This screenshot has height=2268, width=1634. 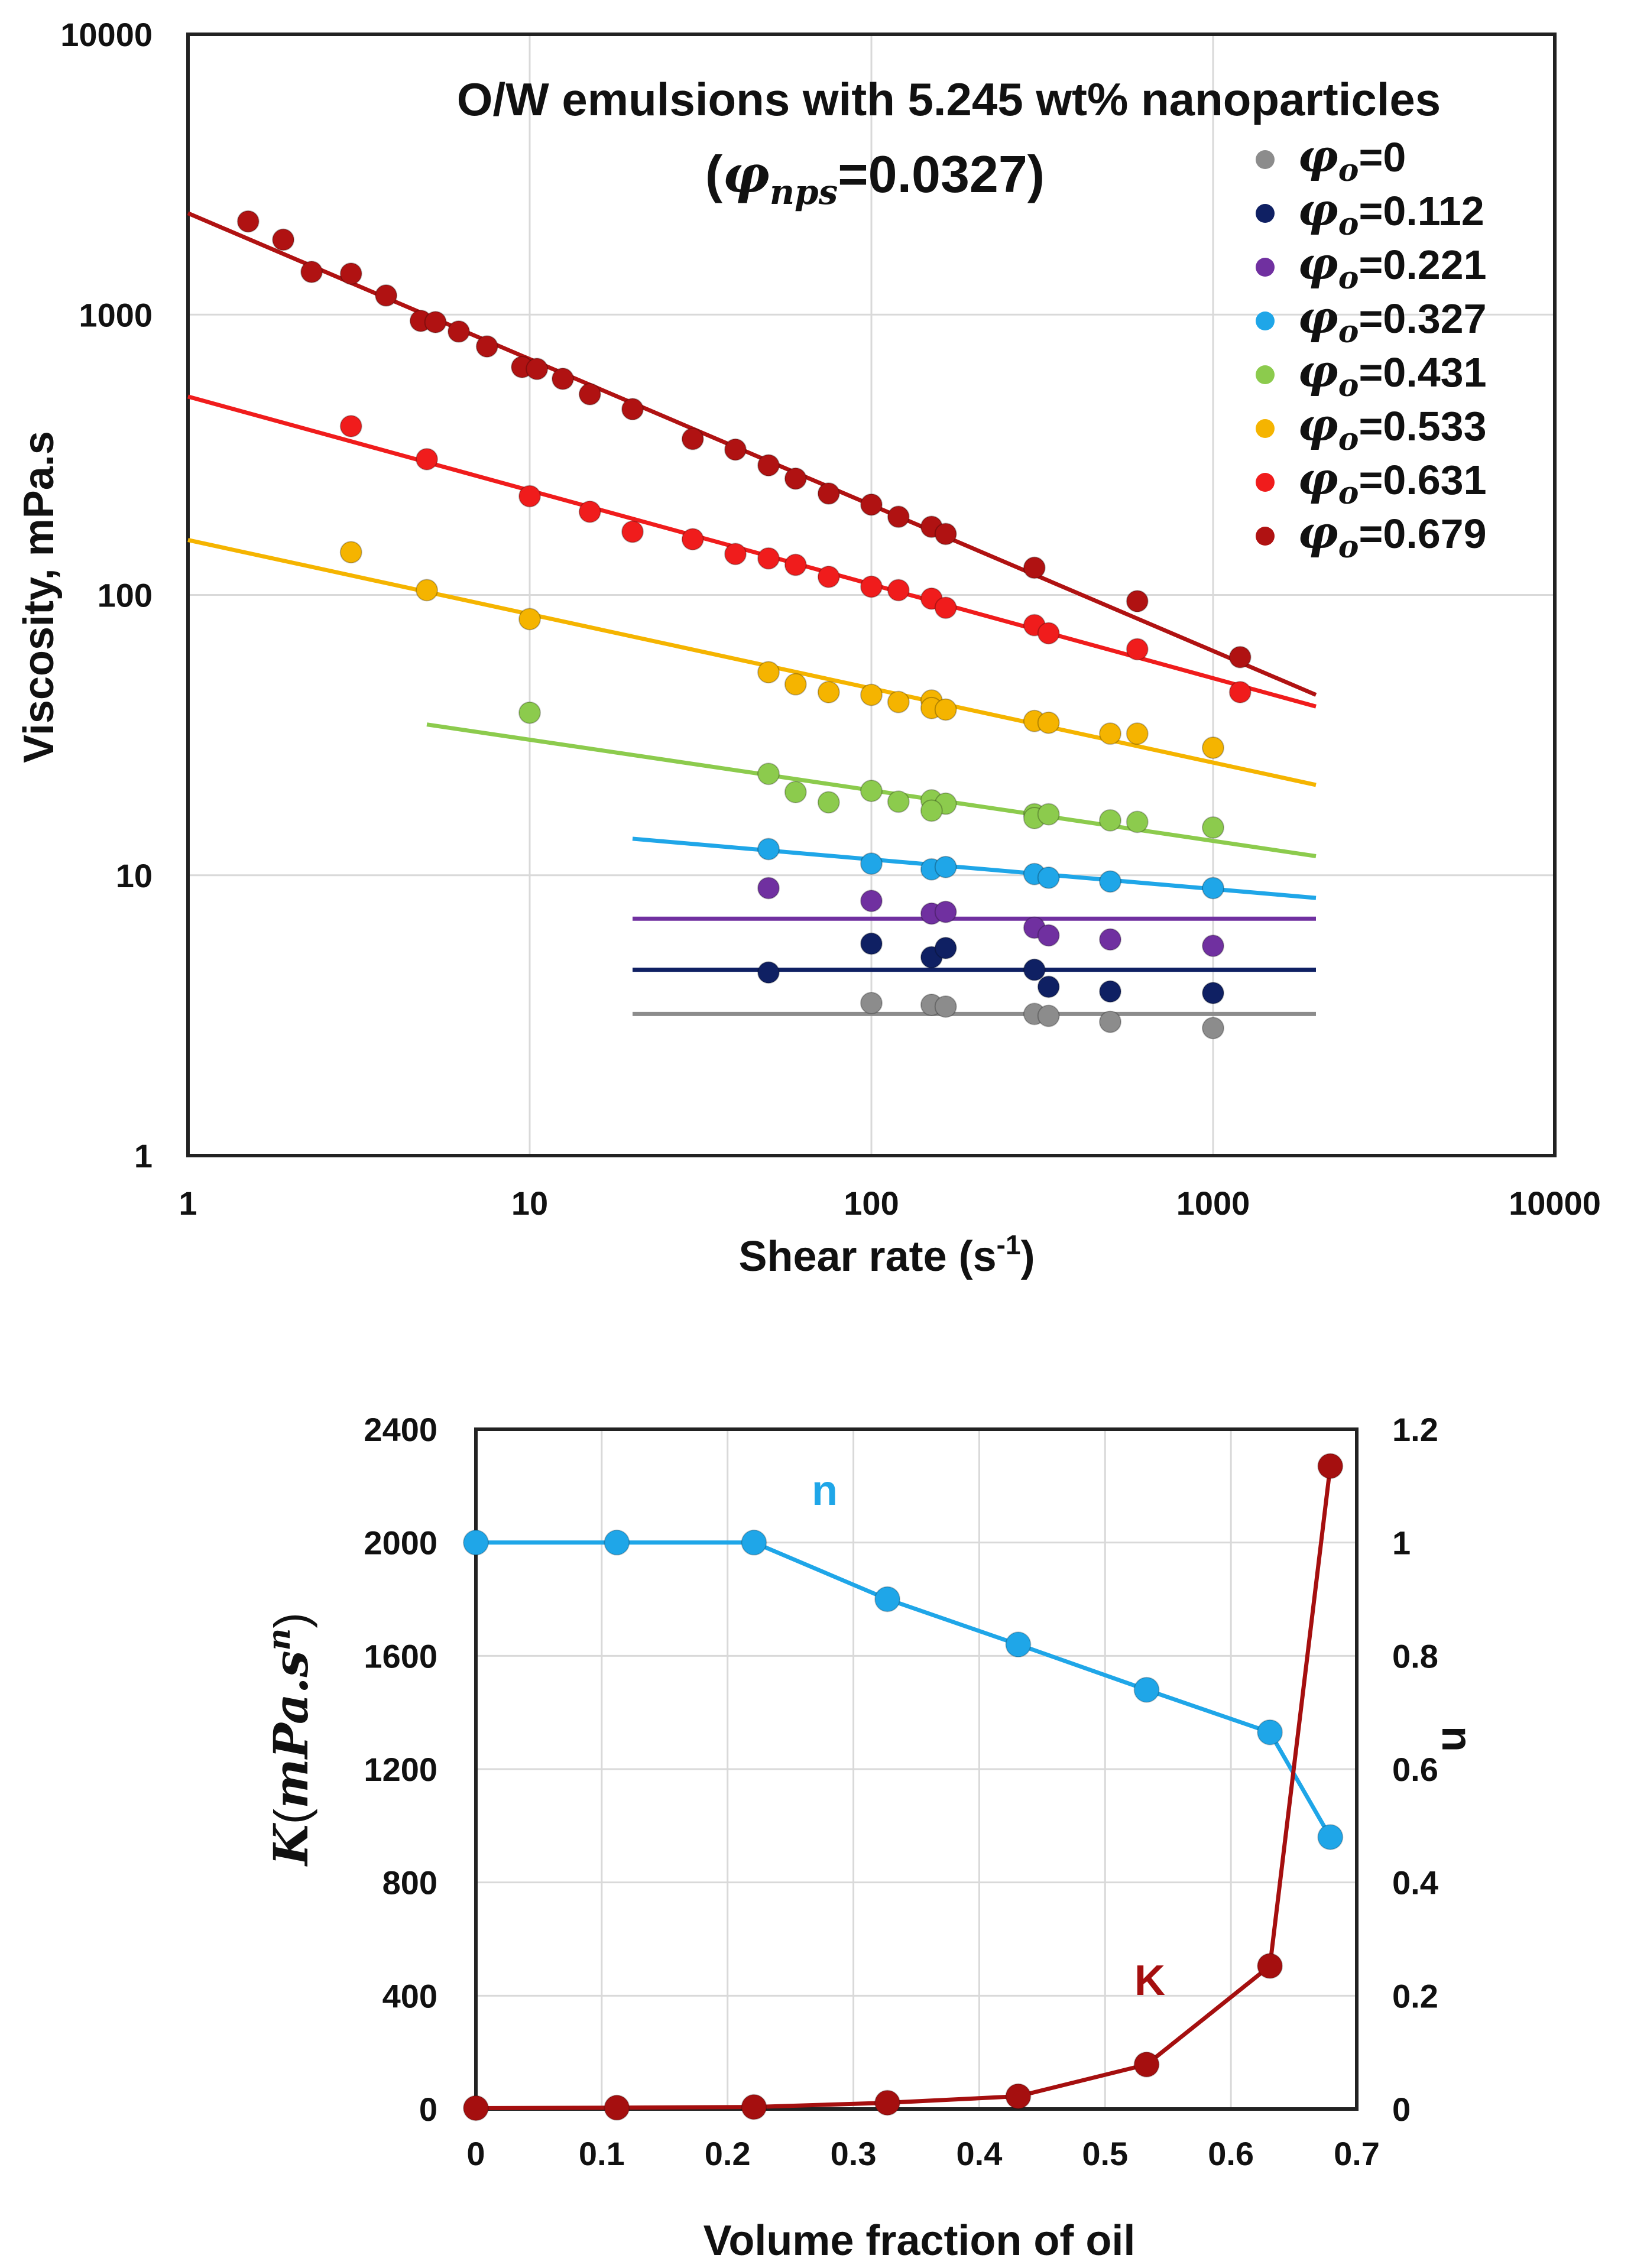 What do you see at coordinates (410, 1996) in the screenshot?
I see `left-tick-label: 400` at bounding box center [410, 1996].